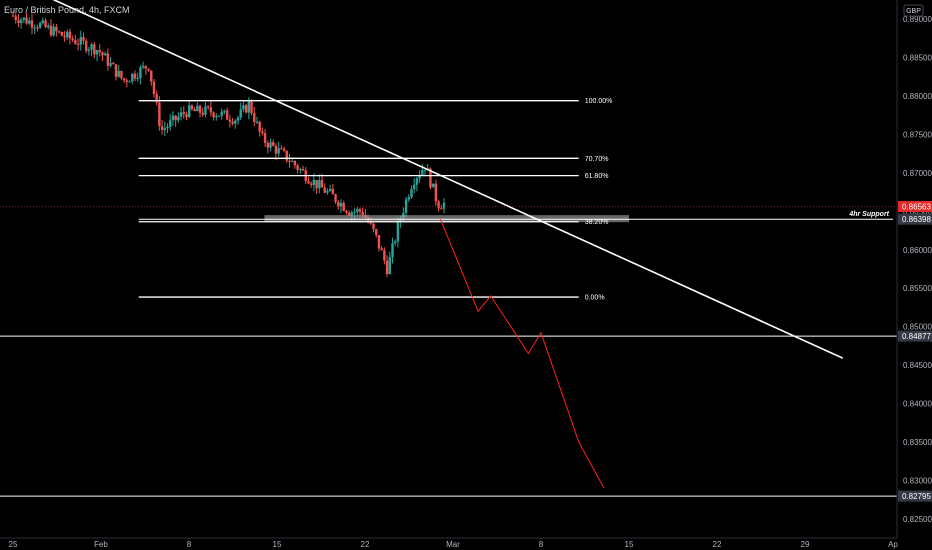 The width and height of the screenshot is (932, 550). I want to click on currency-label: GBP, so click(913, 11).